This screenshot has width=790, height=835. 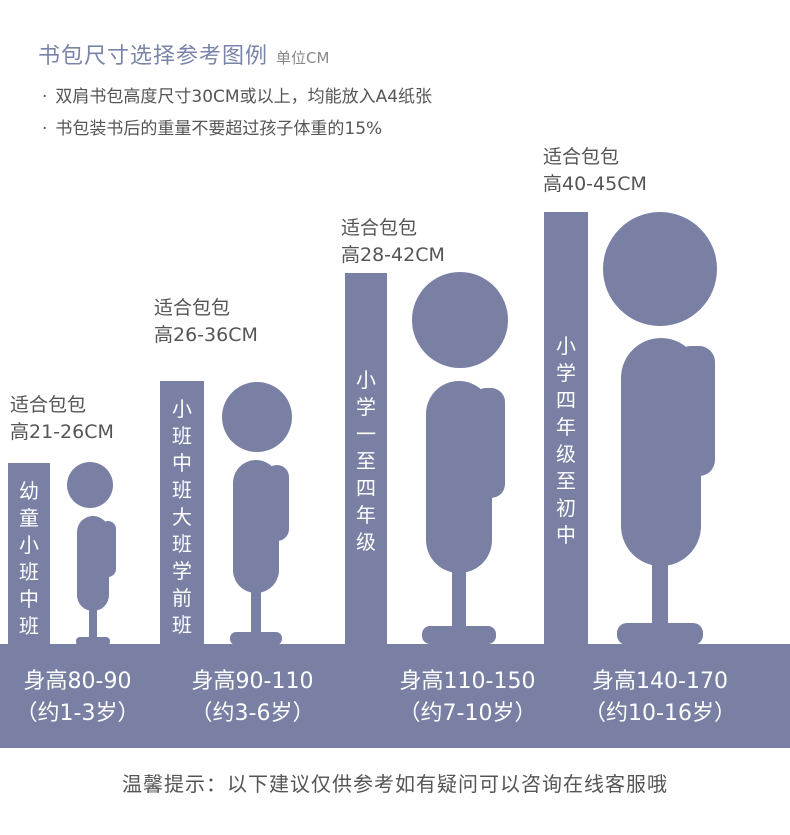 I want to click on note-a4: · 双肩书包高度尺寸30CM或以上，均能放入A4纸张, so click(x=237, y=94).